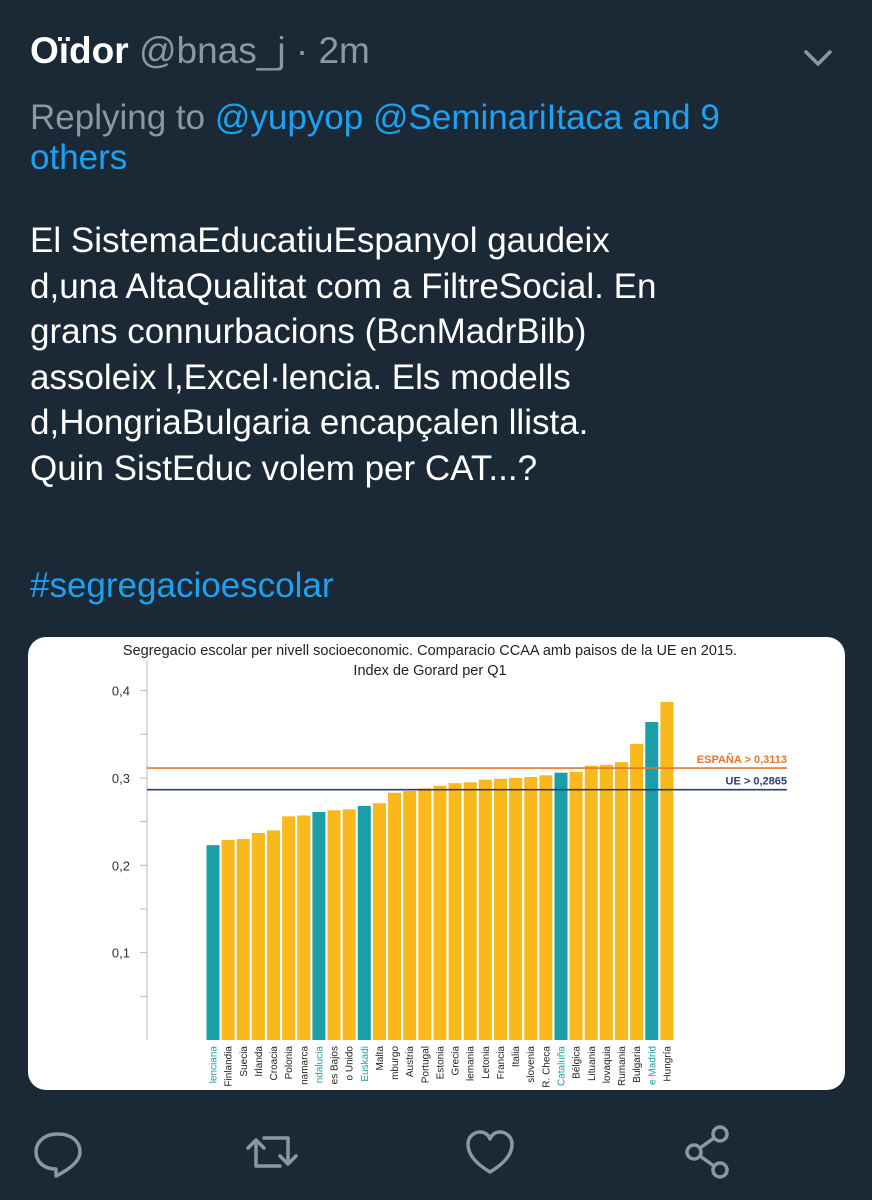 Image resolution: width=872 pixels, height=1200 pixels. Describe the element at coordinates (350, 1063) in the screenshot. I see `x-tick-label: o Unido` at that location.